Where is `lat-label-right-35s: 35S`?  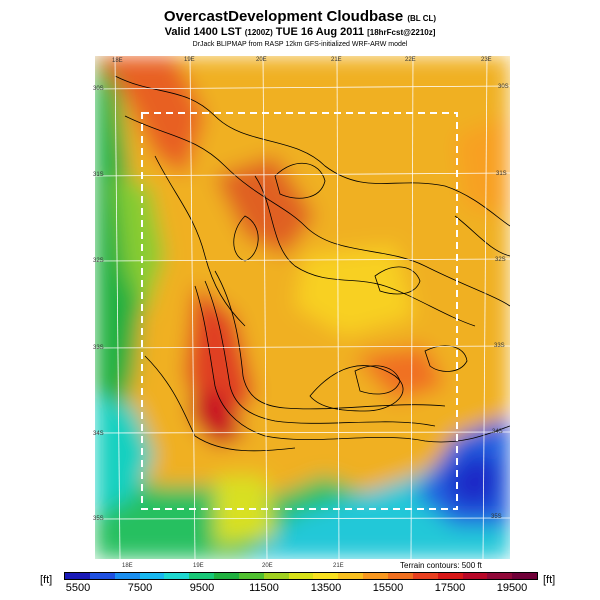
lat-label-right-35s: 35S is located at coordinates (496, 517).